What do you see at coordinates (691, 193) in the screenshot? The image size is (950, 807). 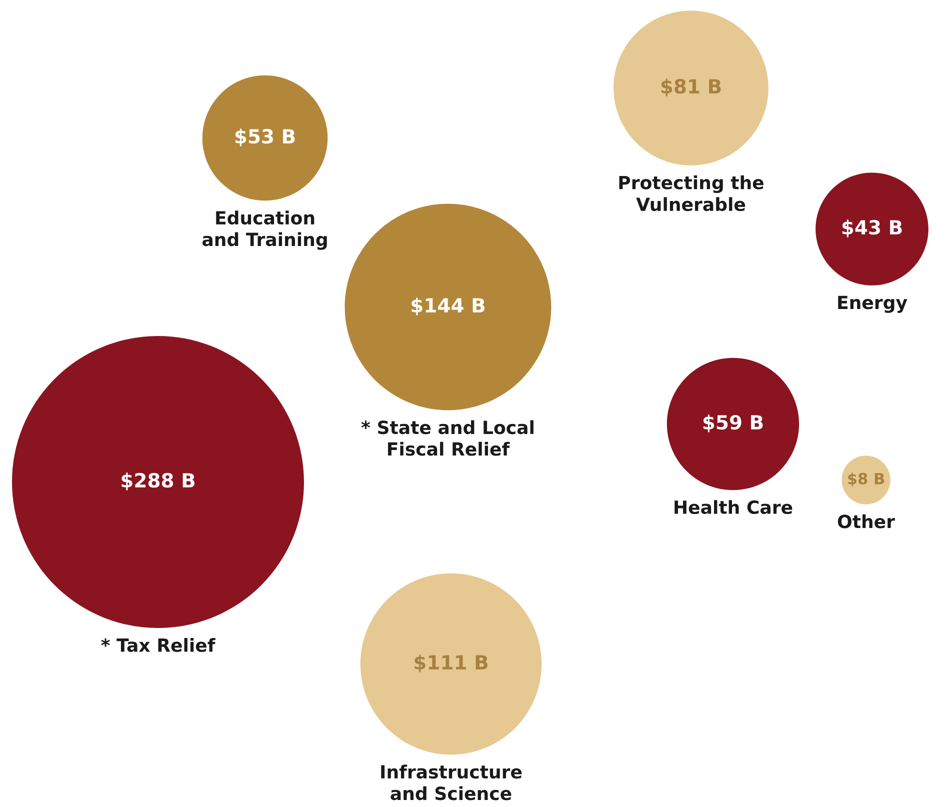 I see `category-label: Protecting the Vulnerable` at bounding box center [691, 193].